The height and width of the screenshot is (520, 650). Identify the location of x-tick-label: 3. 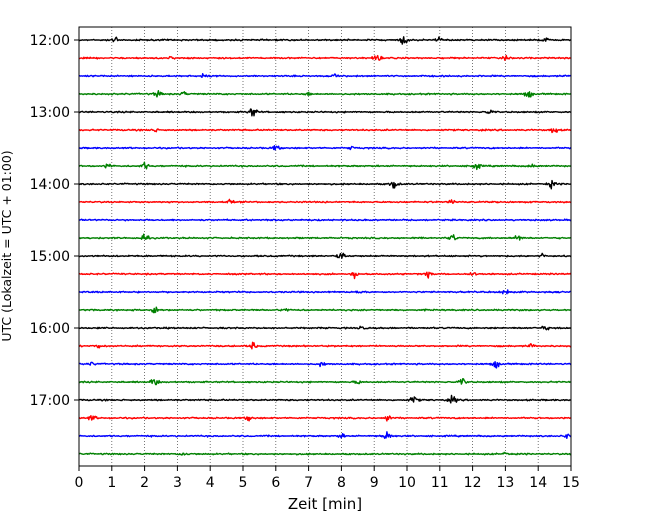
(177, 483).